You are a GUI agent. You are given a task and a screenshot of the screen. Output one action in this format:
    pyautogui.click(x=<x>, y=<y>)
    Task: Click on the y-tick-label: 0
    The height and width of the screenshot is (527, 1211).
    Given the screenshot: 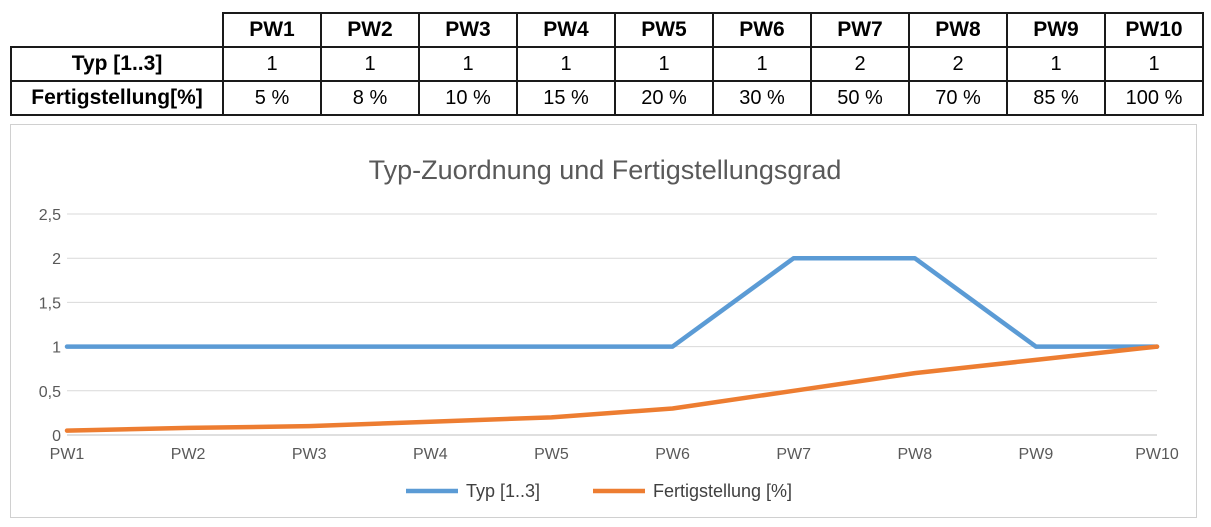 What is the action you would take?
    pyautogui.click(x=56, y=436)
    